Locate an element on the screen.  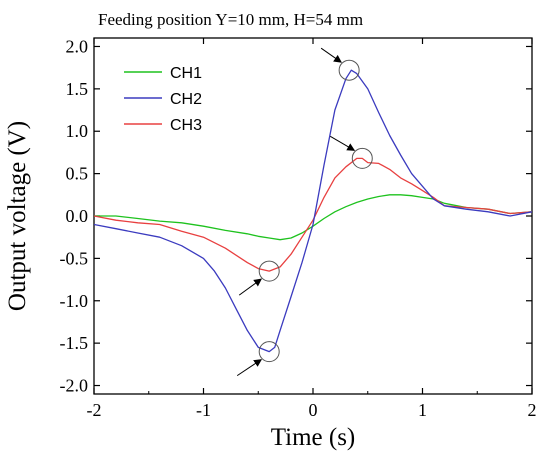
y-tick-label: 1.5 is located at coordinates (77, 89).